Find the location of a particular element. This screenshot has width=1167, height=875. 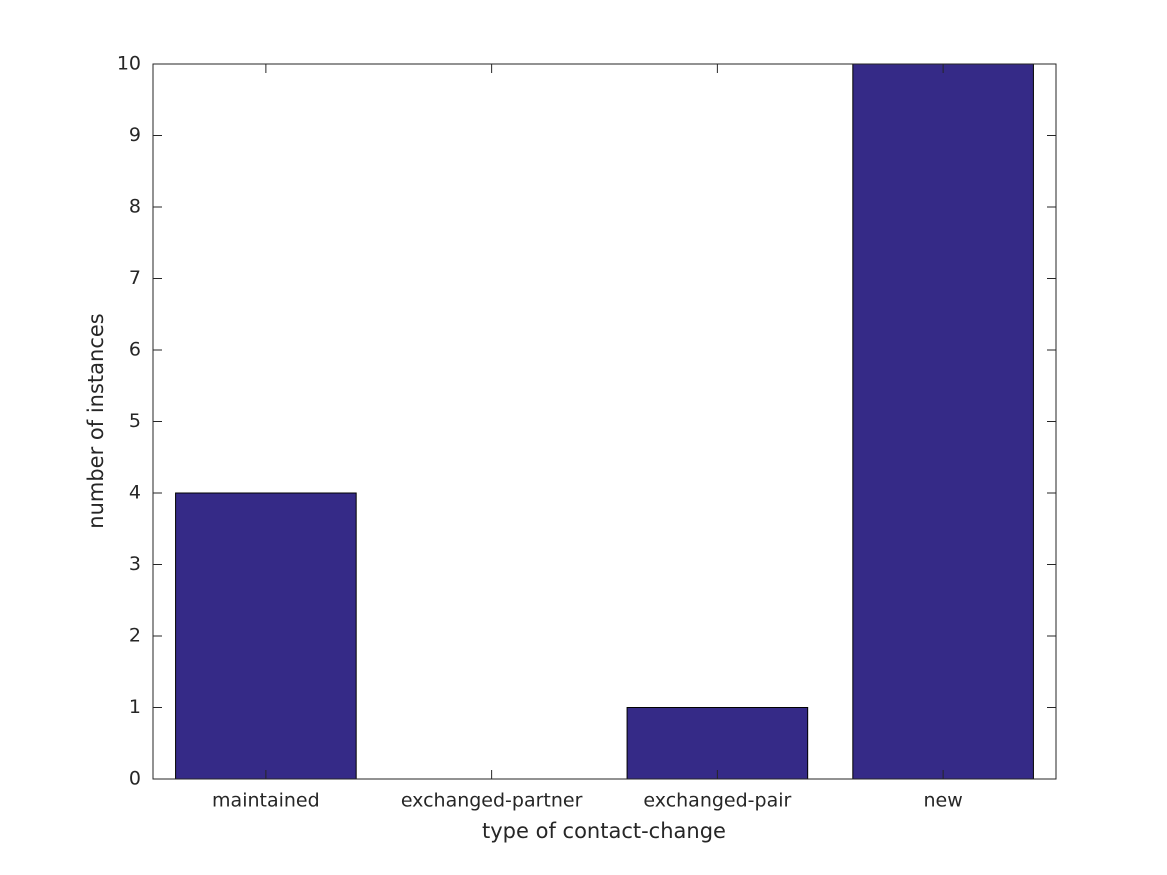

y-tick-label: 8 is located at coordinates (135, 207).